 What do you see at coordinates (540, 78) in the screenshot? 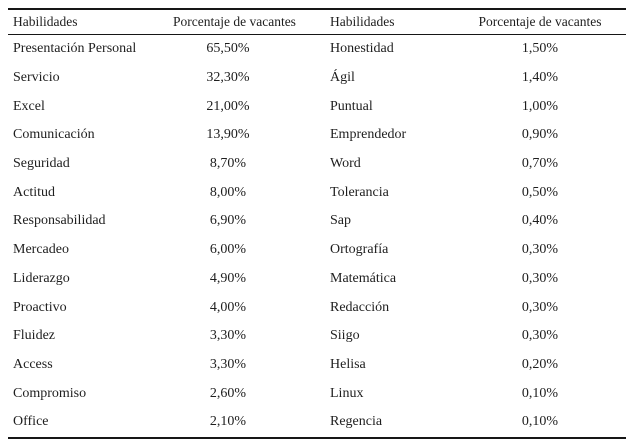
I see `percentage-cell-right: 1,40%` at bounding box center [540, 78].